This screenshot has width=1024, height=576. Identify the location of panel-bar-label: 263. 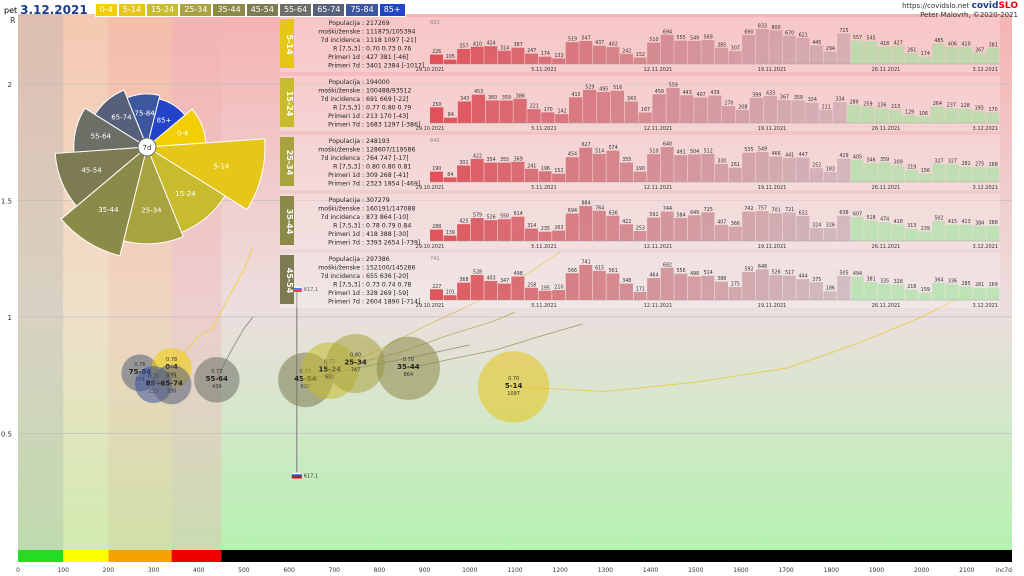
(558, 228).